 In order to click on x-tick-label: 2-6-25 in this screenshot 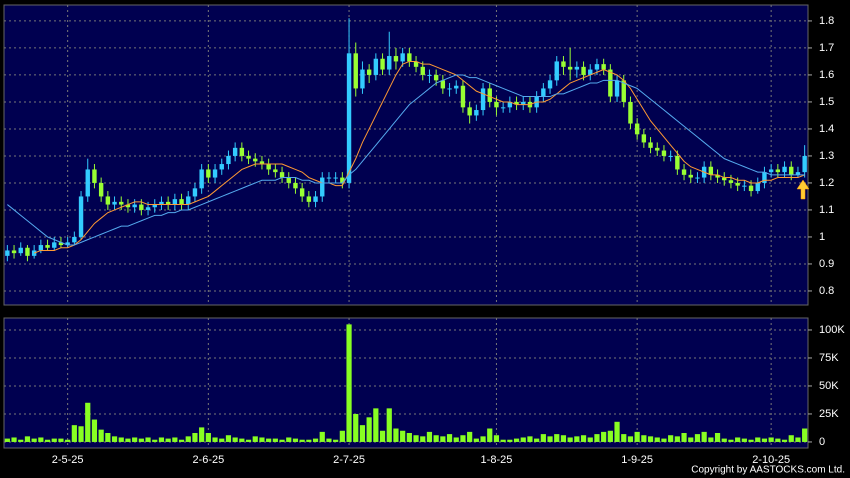, I will do `click(208, 460)`.